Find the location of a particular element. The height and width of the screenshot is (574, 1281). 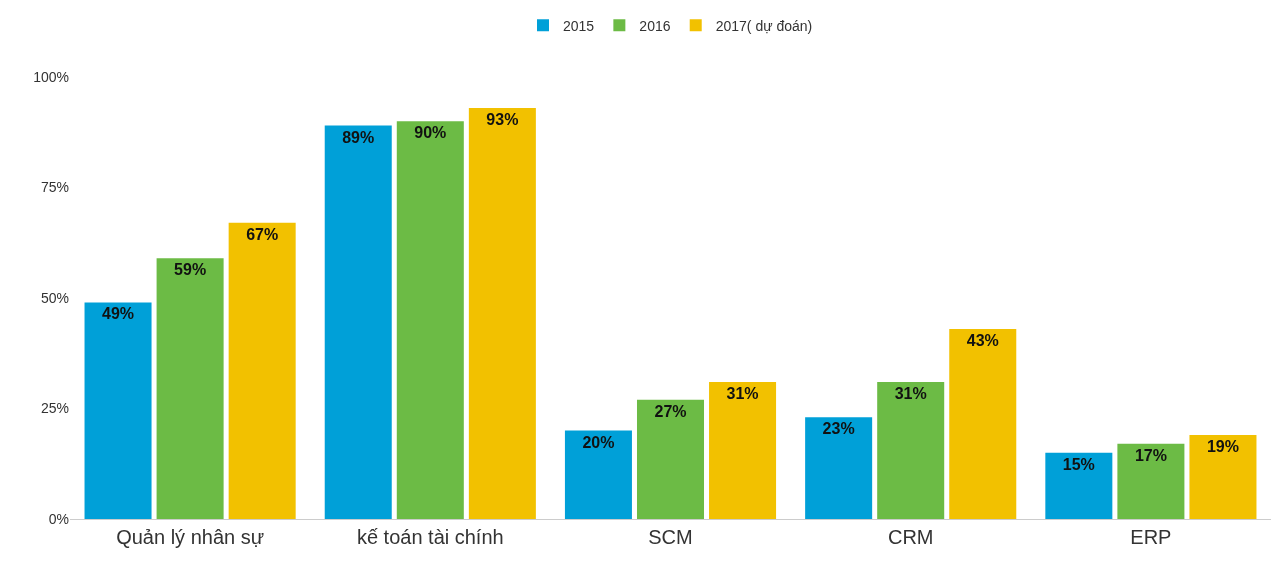

x-tick-label: CRM is located at coordinates (910, 537).